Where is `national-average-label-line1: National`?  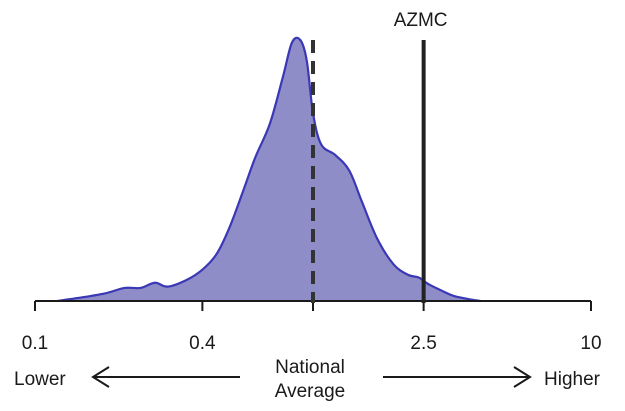 national-average-label-line1: National is located at coordinates (310, 367).